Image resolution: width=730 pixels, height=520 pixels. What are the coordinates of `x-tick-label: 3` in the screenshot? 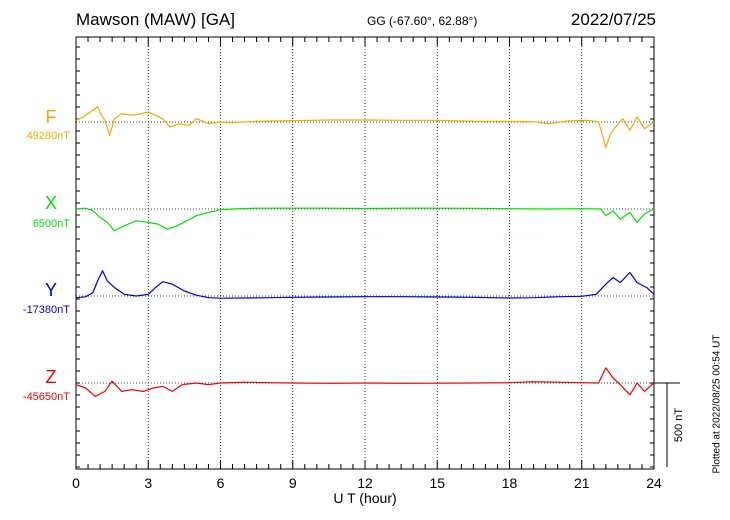 It's located at (148, 483).